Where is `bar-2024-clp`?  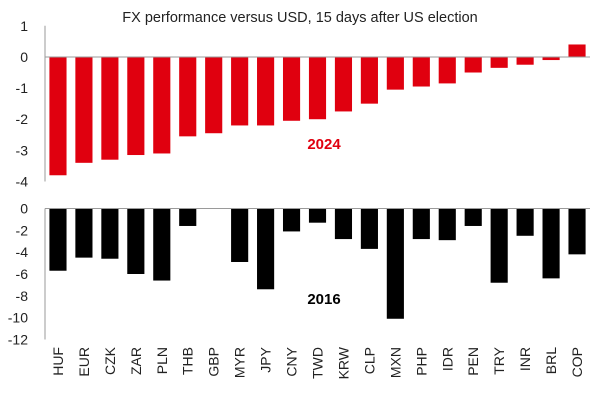 bar-2024-clp is located at coordinates (369, 80).